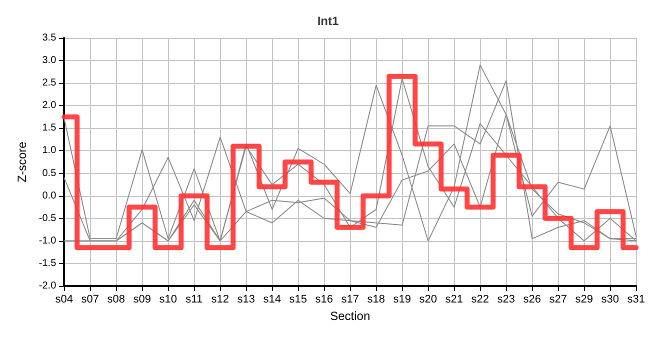 The image size is (660, 360). Describe the element at coordinates (142, 300) in the screenshot. I see `x-tick-label: s09` at that location.